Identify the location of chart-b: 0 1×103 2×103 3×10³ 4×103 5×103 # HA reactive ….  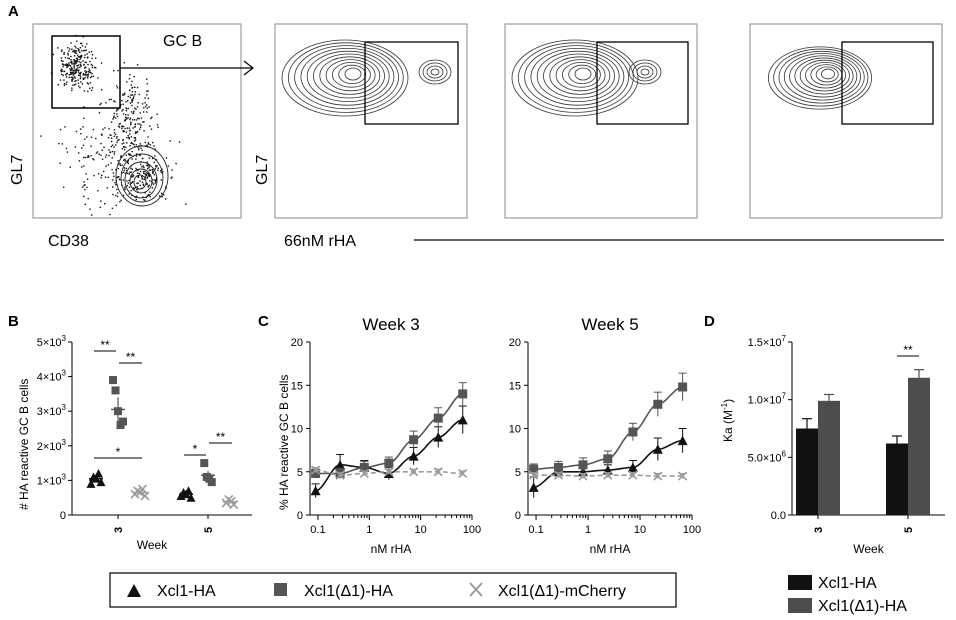
(134, 443).